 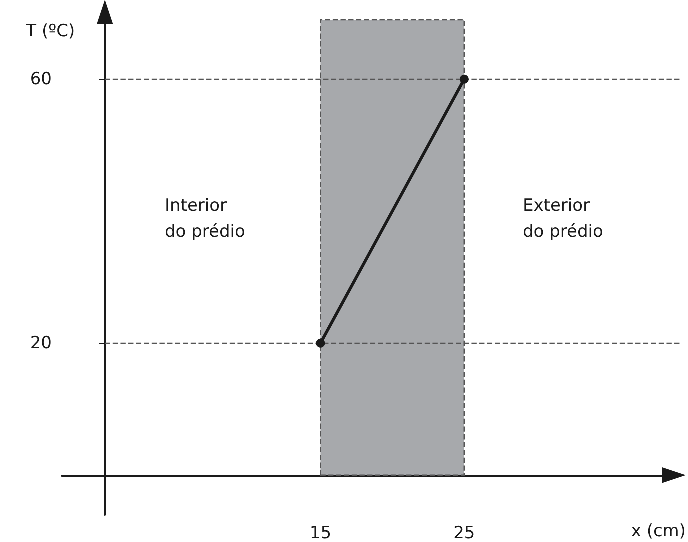 What do you see at coordinates (41, 343) in the screenshot?
I see `y-tick-label: 20` at bounding box center [41, 343].